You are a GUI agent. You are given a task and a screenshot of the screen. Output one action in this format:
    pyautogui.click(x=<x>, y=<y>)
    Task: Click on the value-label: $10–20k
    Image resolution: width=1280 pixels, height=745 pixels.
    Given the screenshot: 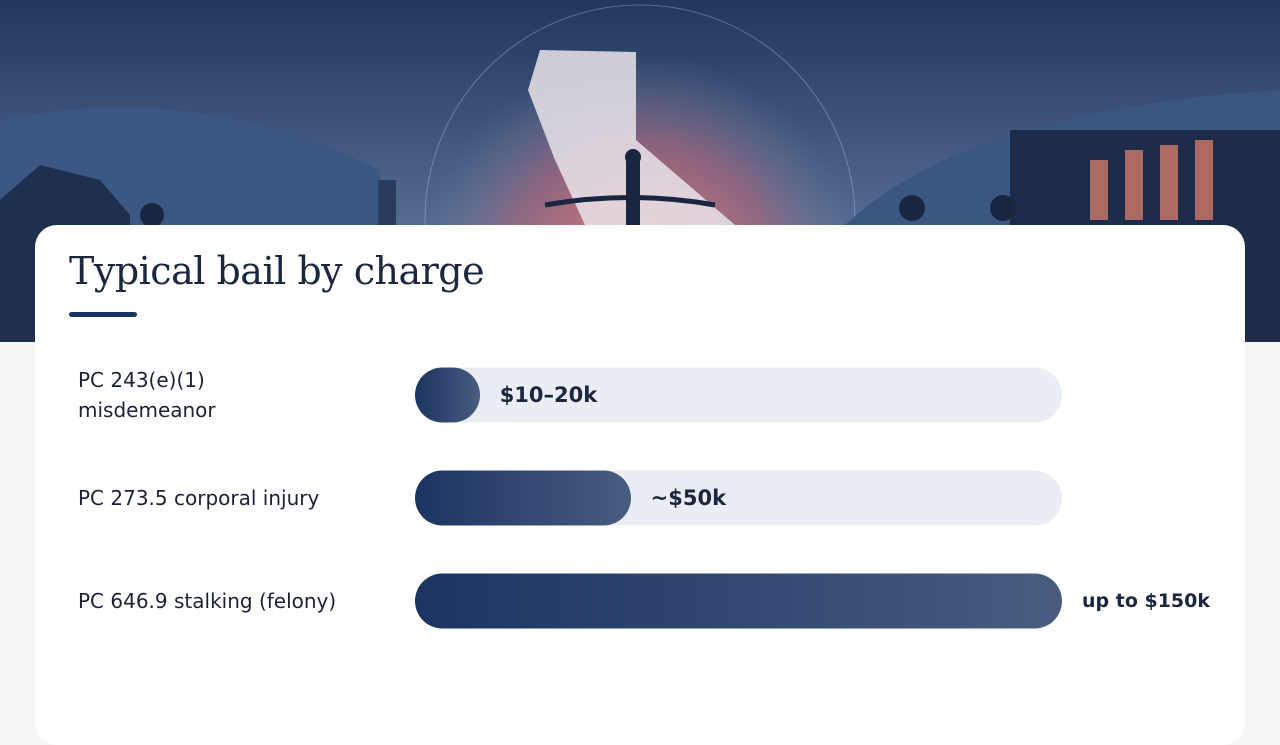 What is the action you would take?
    pyautogui.click(x=548, y=395)
    